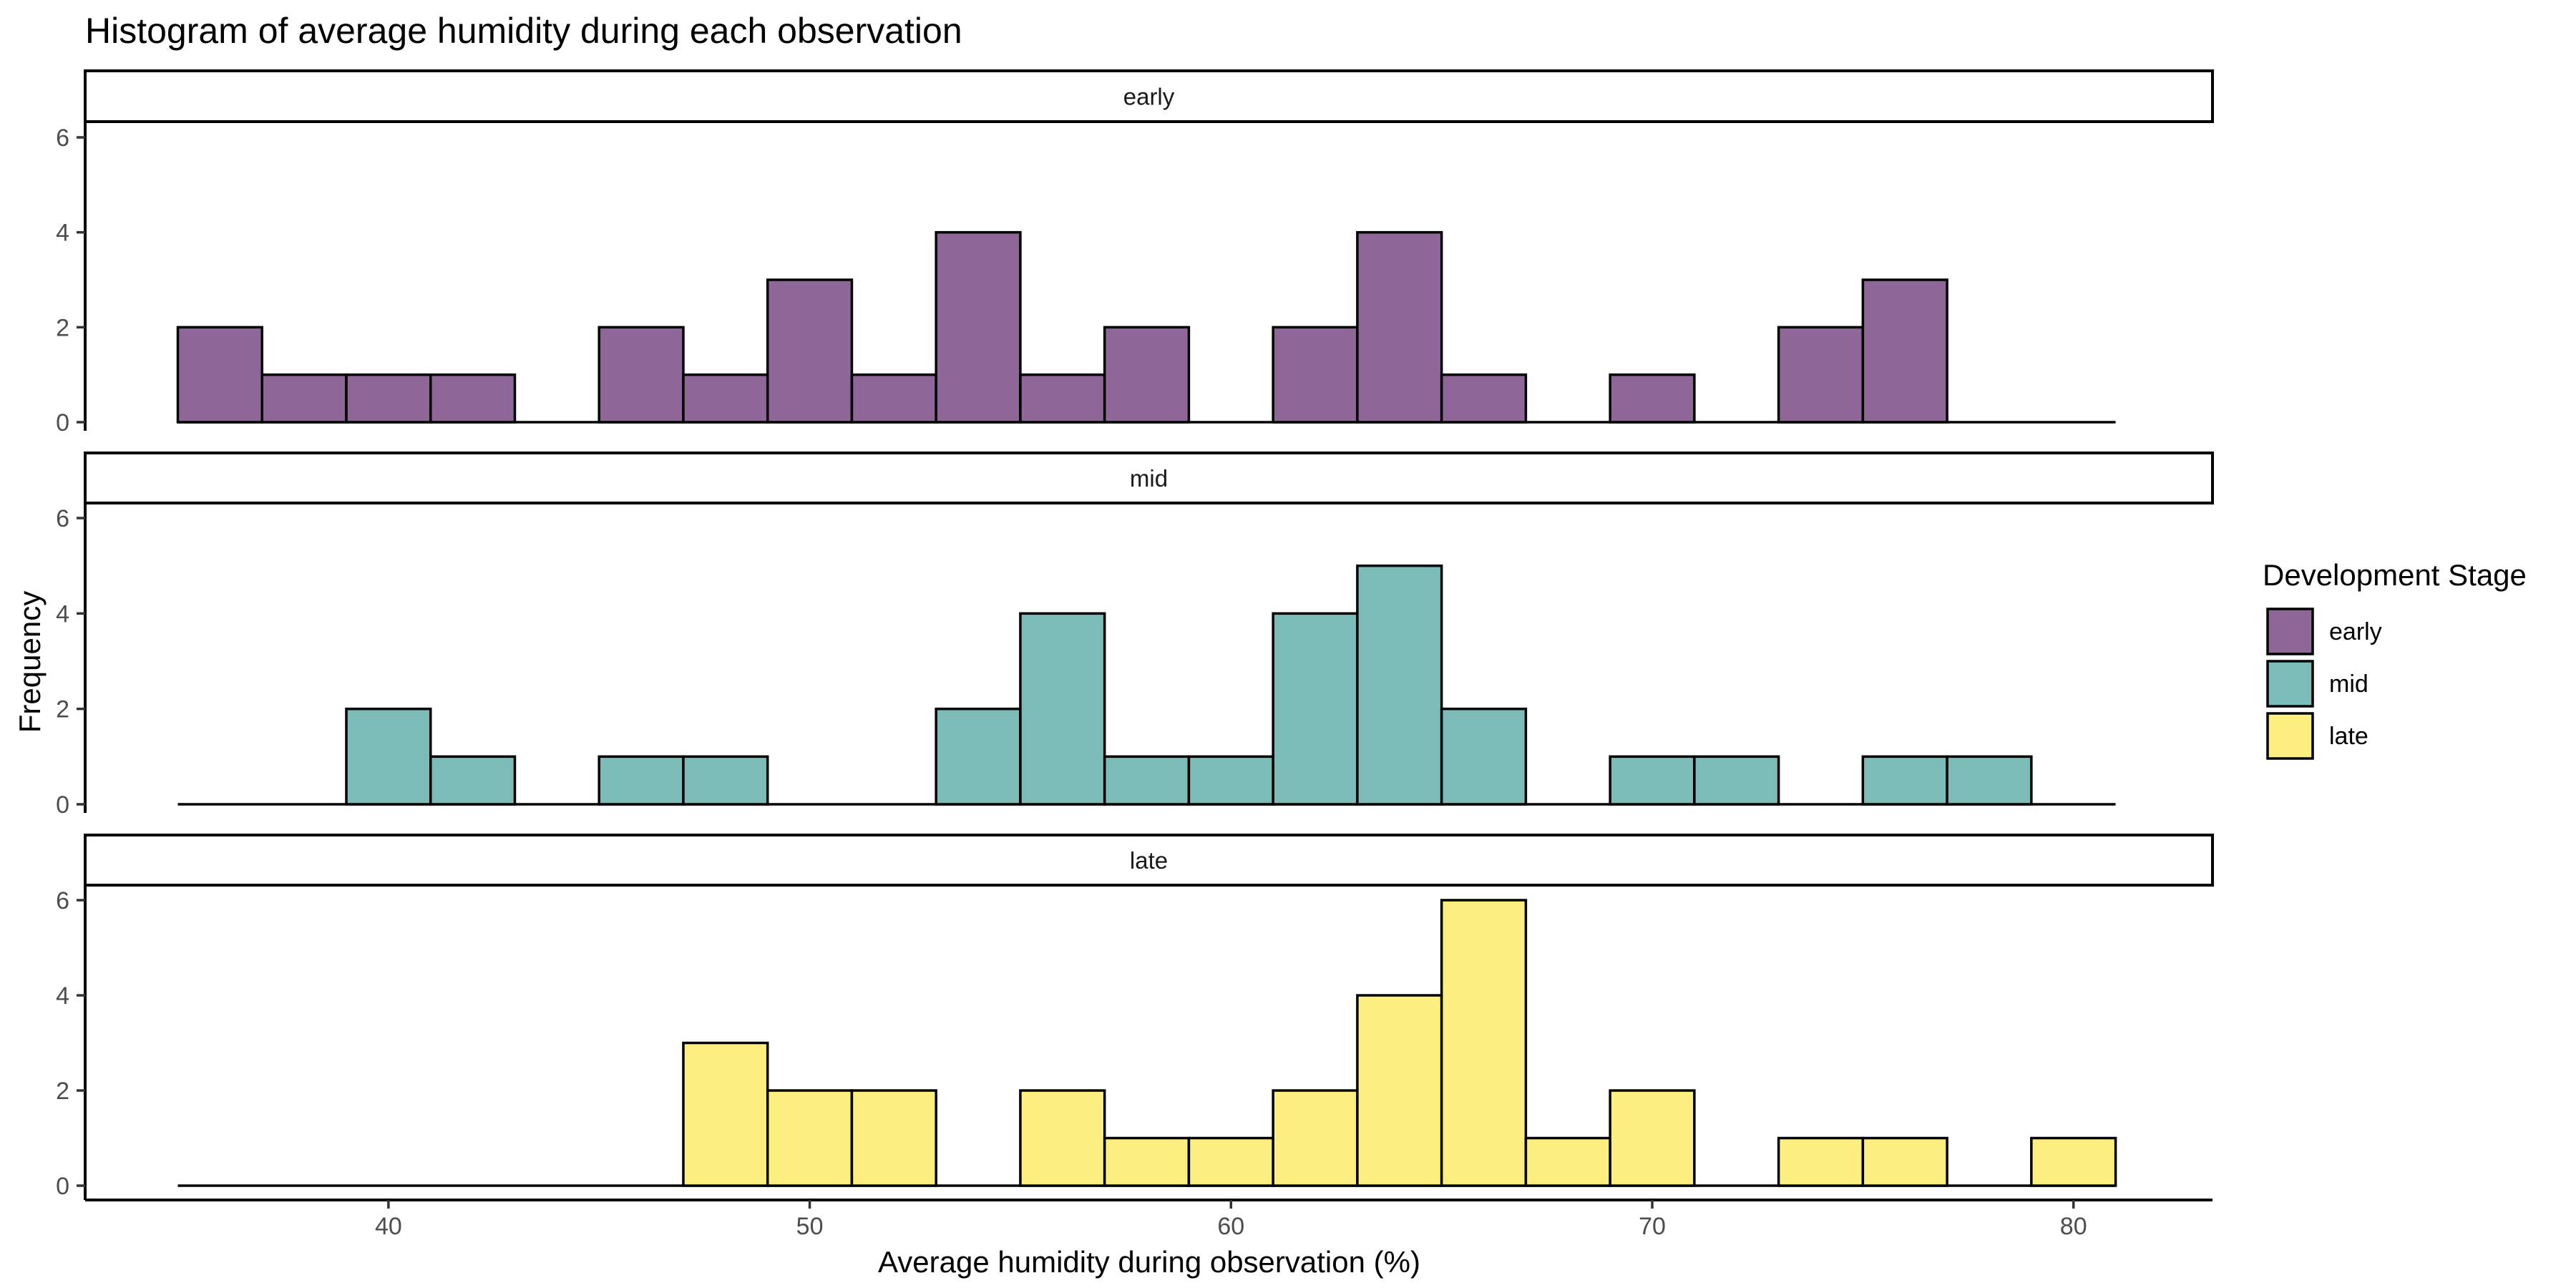 This screenshot has height=1288, width=2576. What do you see at coordinates (810, 1226) in the screenshot?
I see `x-tick-label: 50` at bounding box center [810, 1226].